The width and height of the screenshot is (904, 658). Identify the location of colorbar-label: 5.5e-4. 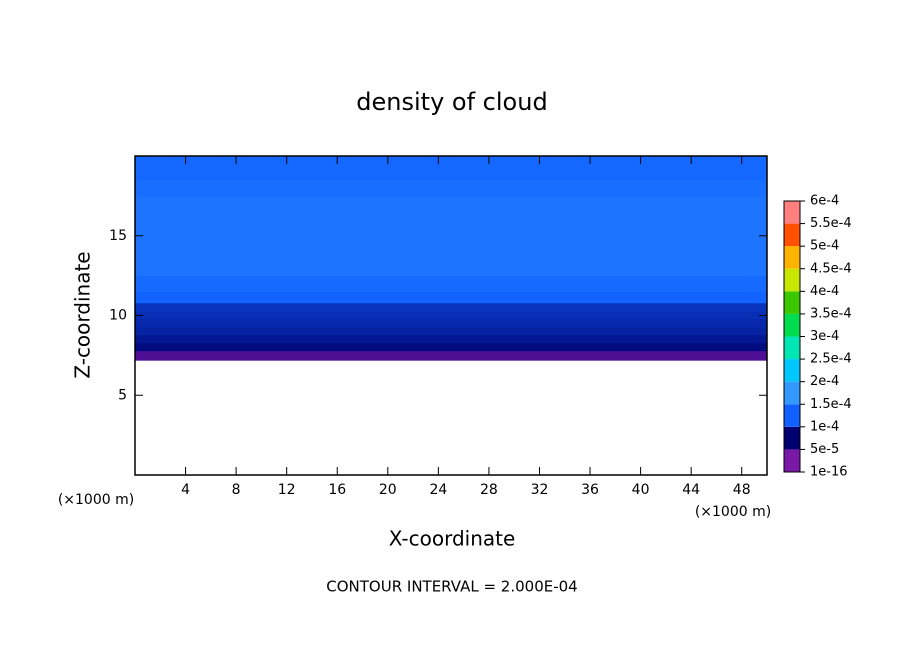
(831, 223).